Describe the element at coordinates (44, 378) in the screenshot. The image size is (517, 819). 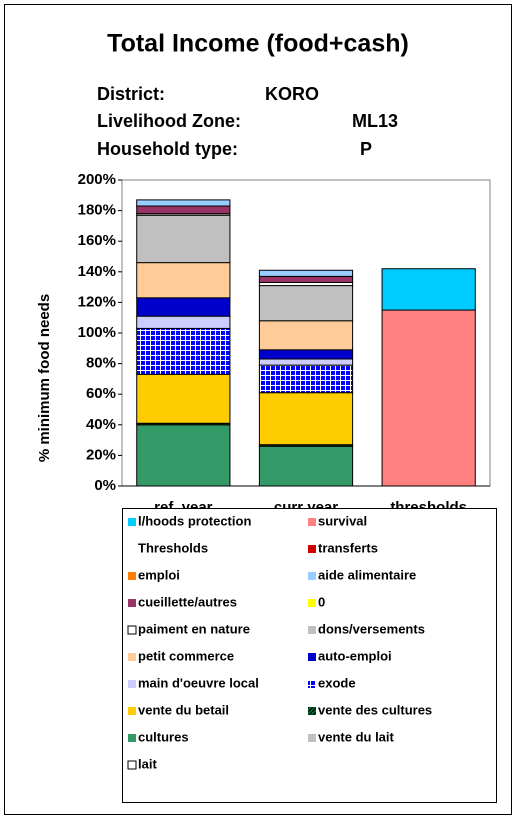
I see `y-axis-label: % minimum food needs` at that location.